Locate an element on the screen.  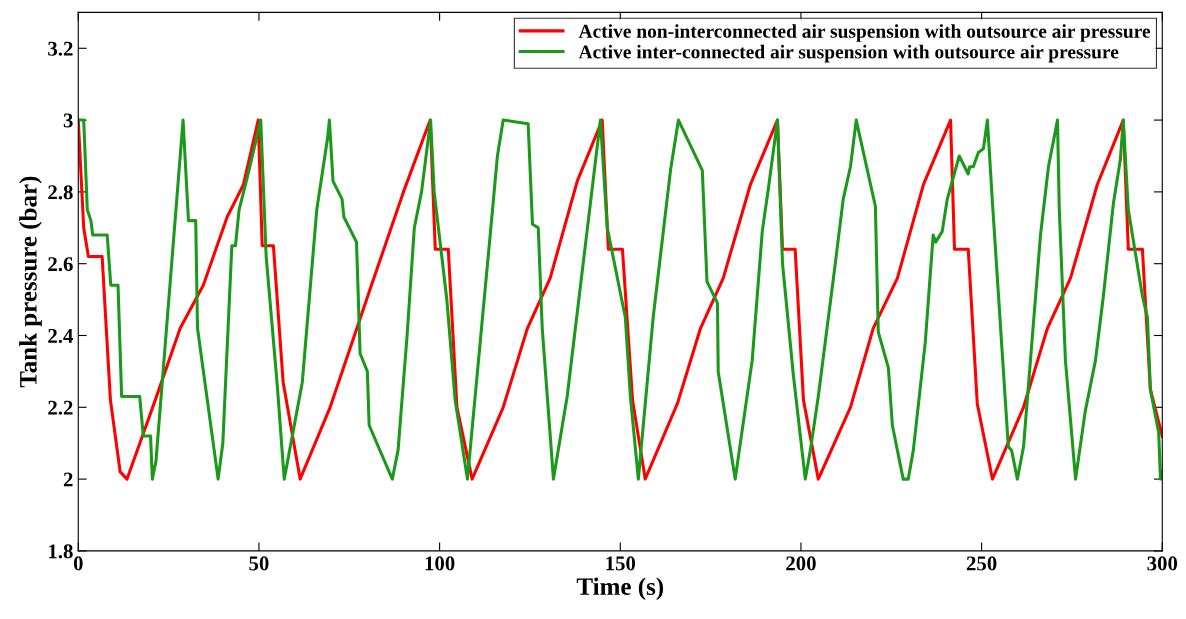
x-tick-label: 150 is located at coordinates (621, 563).